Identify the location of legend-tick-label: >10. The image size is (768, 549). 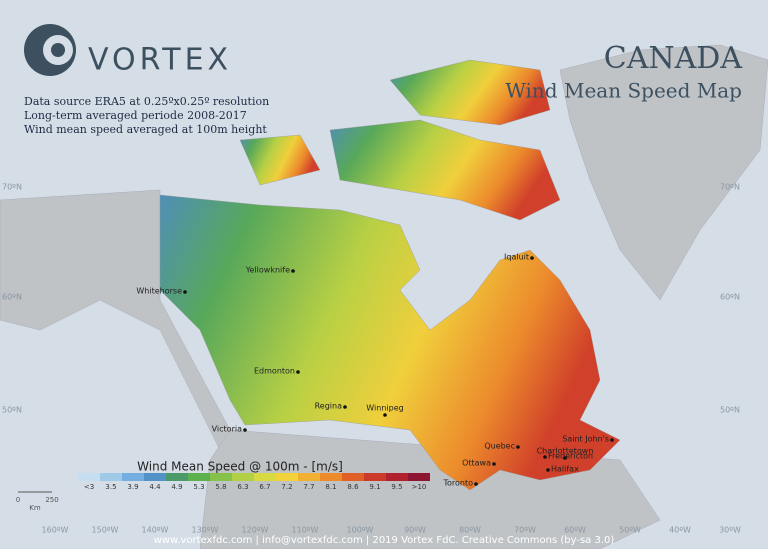
(419, 487).